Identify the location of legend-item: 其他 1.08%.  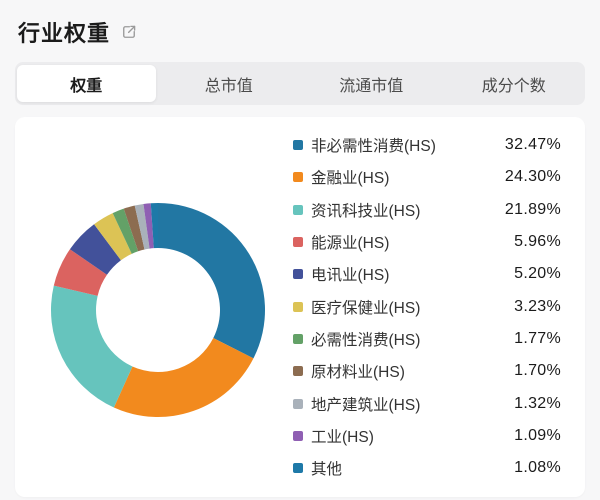
(427, 468).